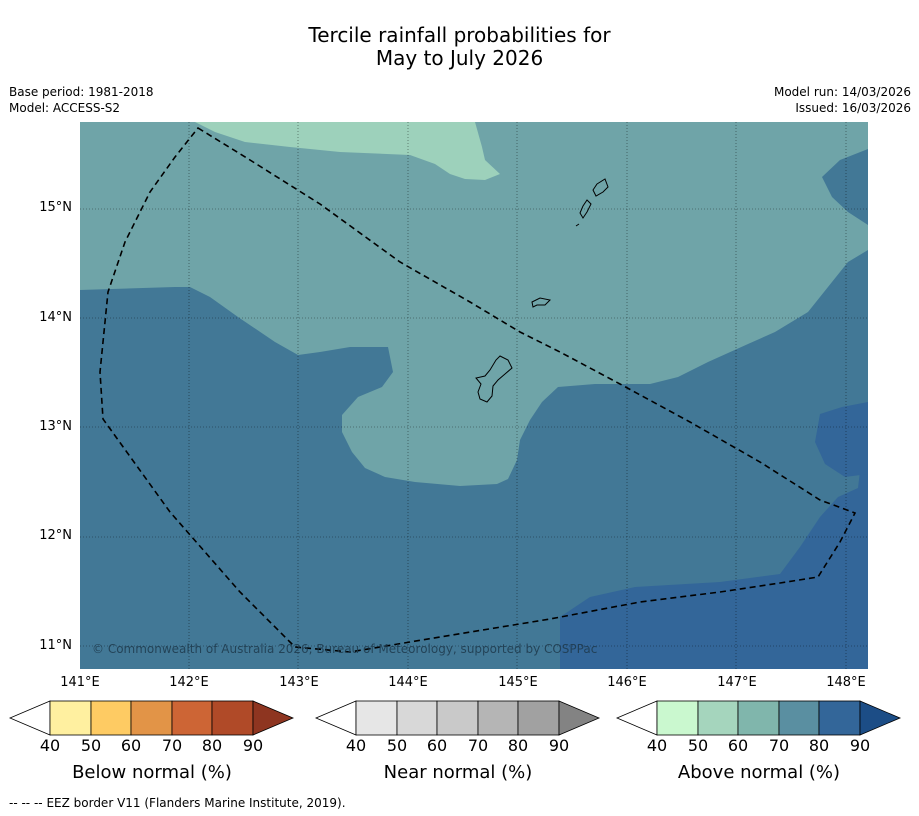 This screenshot has width=919, height=816. What do you see at coordinates (458, 772) in the screenshot?
I see `cbar-near-title: Near normal (%)` at bounding box center [458, 772].